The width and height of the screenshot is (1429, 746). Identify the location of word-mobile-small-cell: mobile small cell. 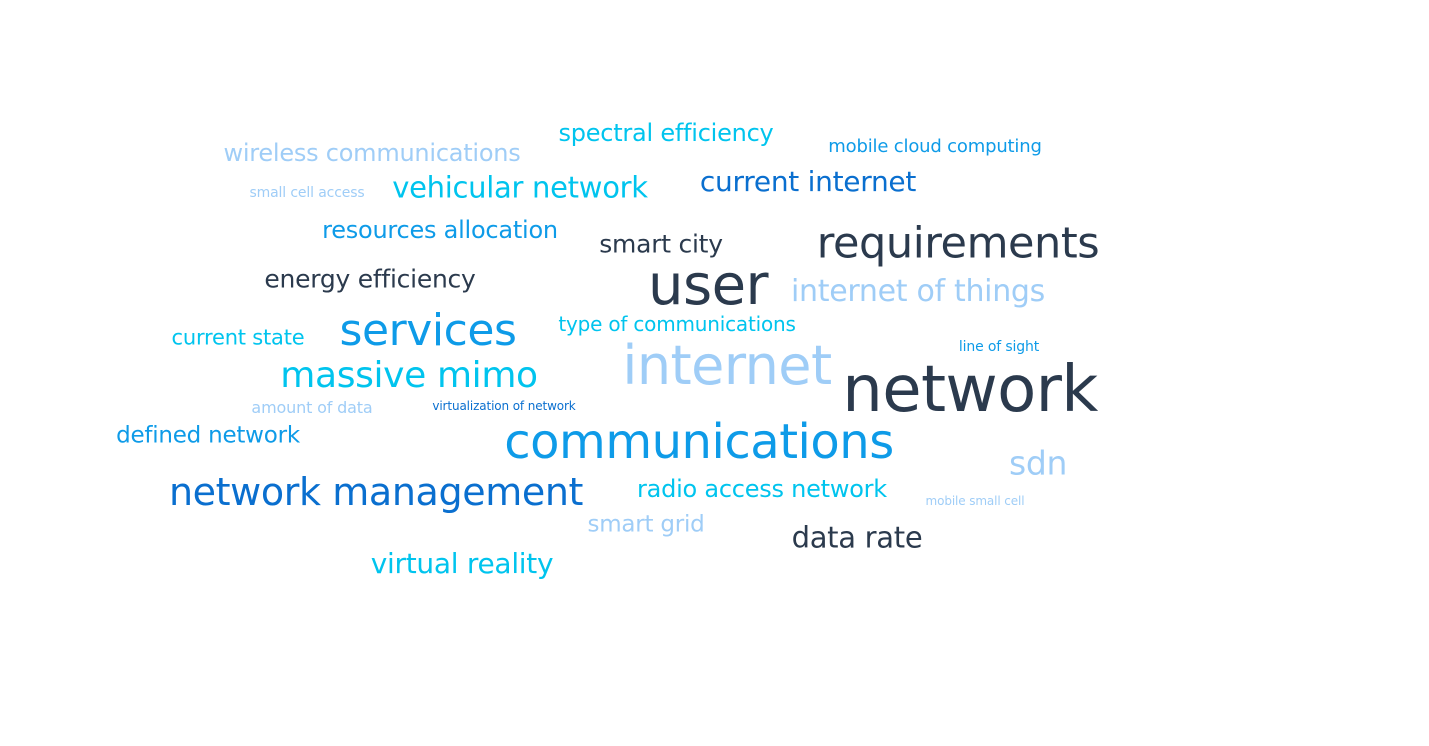
(975, 501).